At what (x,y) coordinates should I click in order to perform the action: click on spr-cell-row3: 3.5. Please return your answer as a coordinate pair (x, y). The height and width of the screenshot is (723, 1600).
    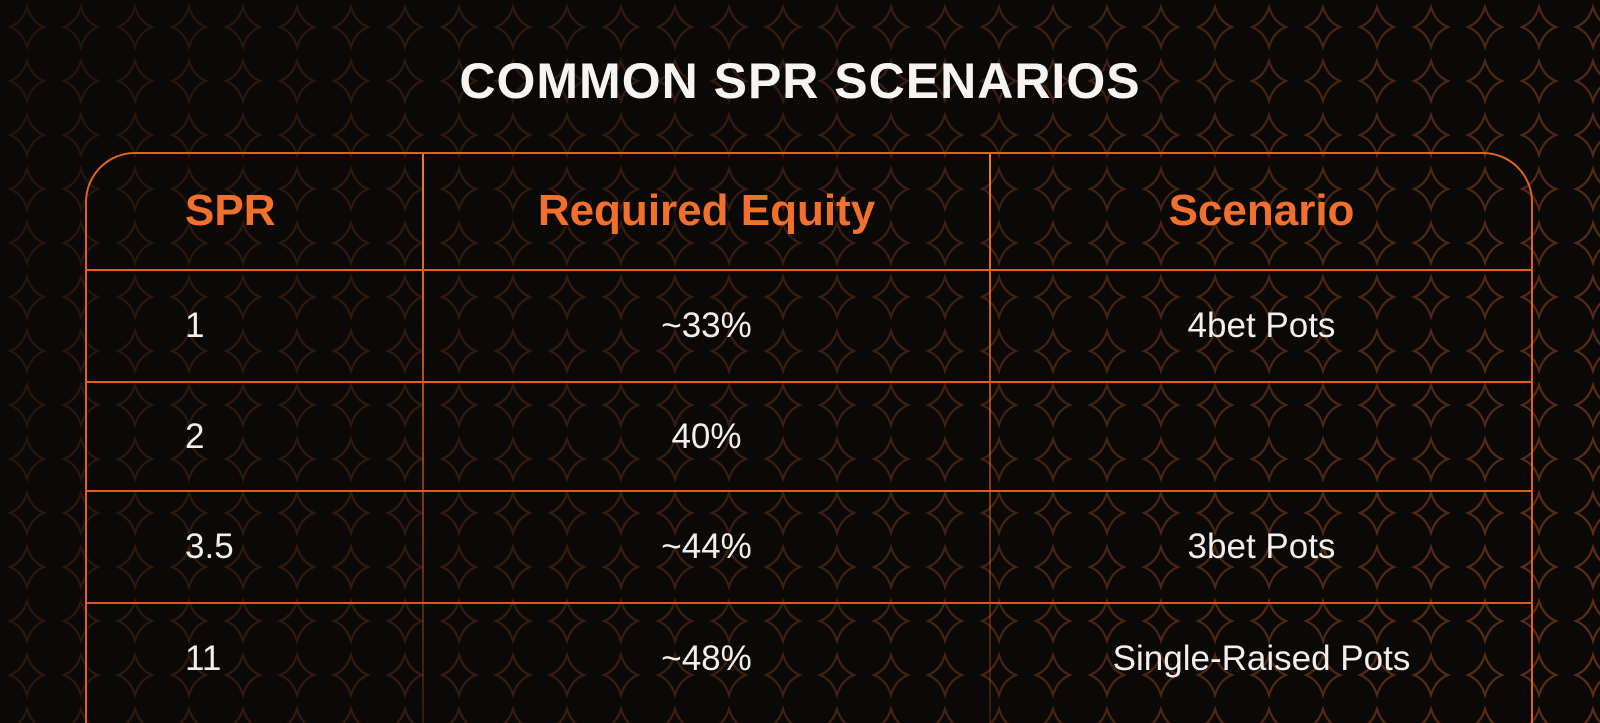
    Looking at the image, I should click on (254, 546).